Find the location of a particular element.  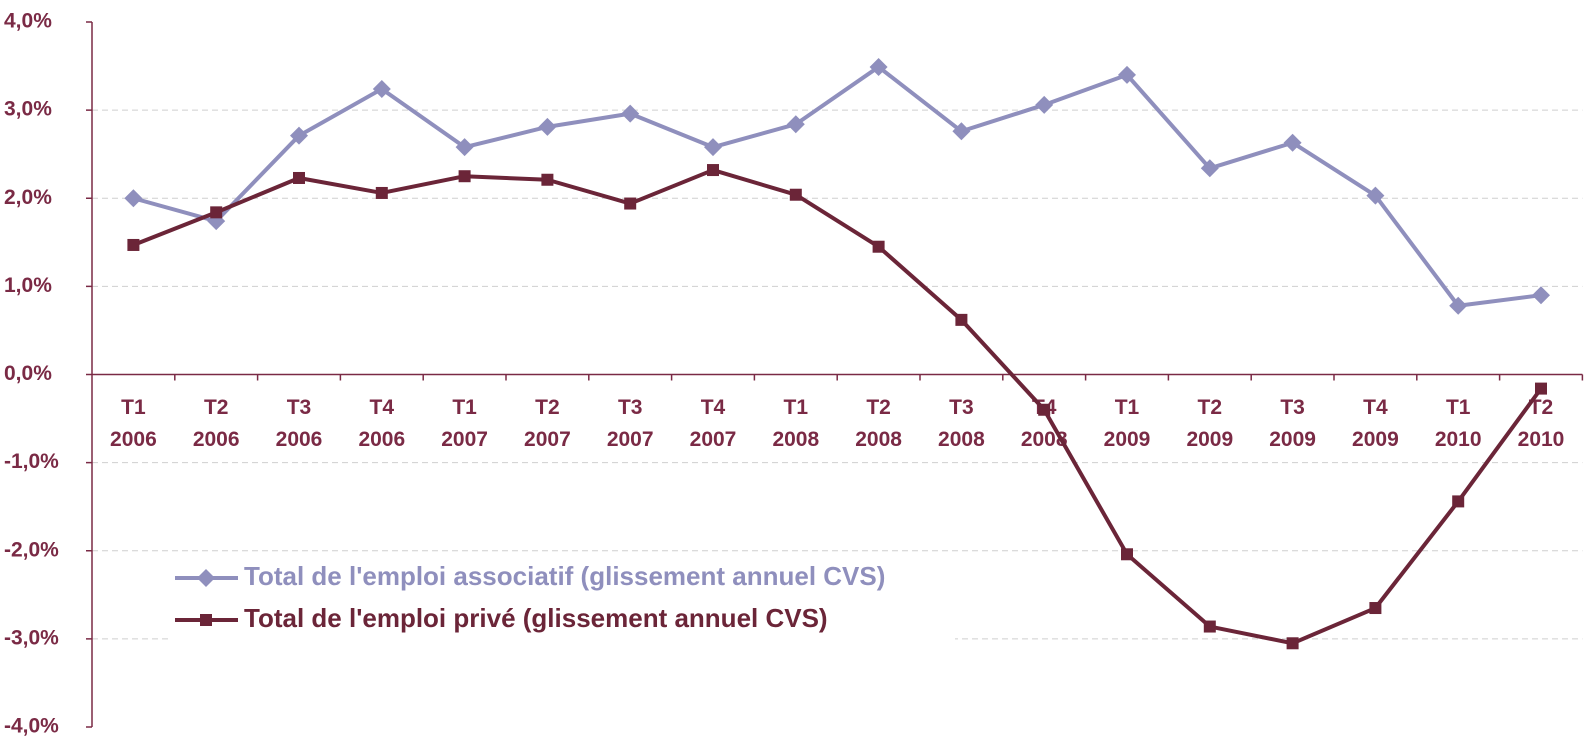

y-tick-label: 0,0% is located at coordinates (28, 373).